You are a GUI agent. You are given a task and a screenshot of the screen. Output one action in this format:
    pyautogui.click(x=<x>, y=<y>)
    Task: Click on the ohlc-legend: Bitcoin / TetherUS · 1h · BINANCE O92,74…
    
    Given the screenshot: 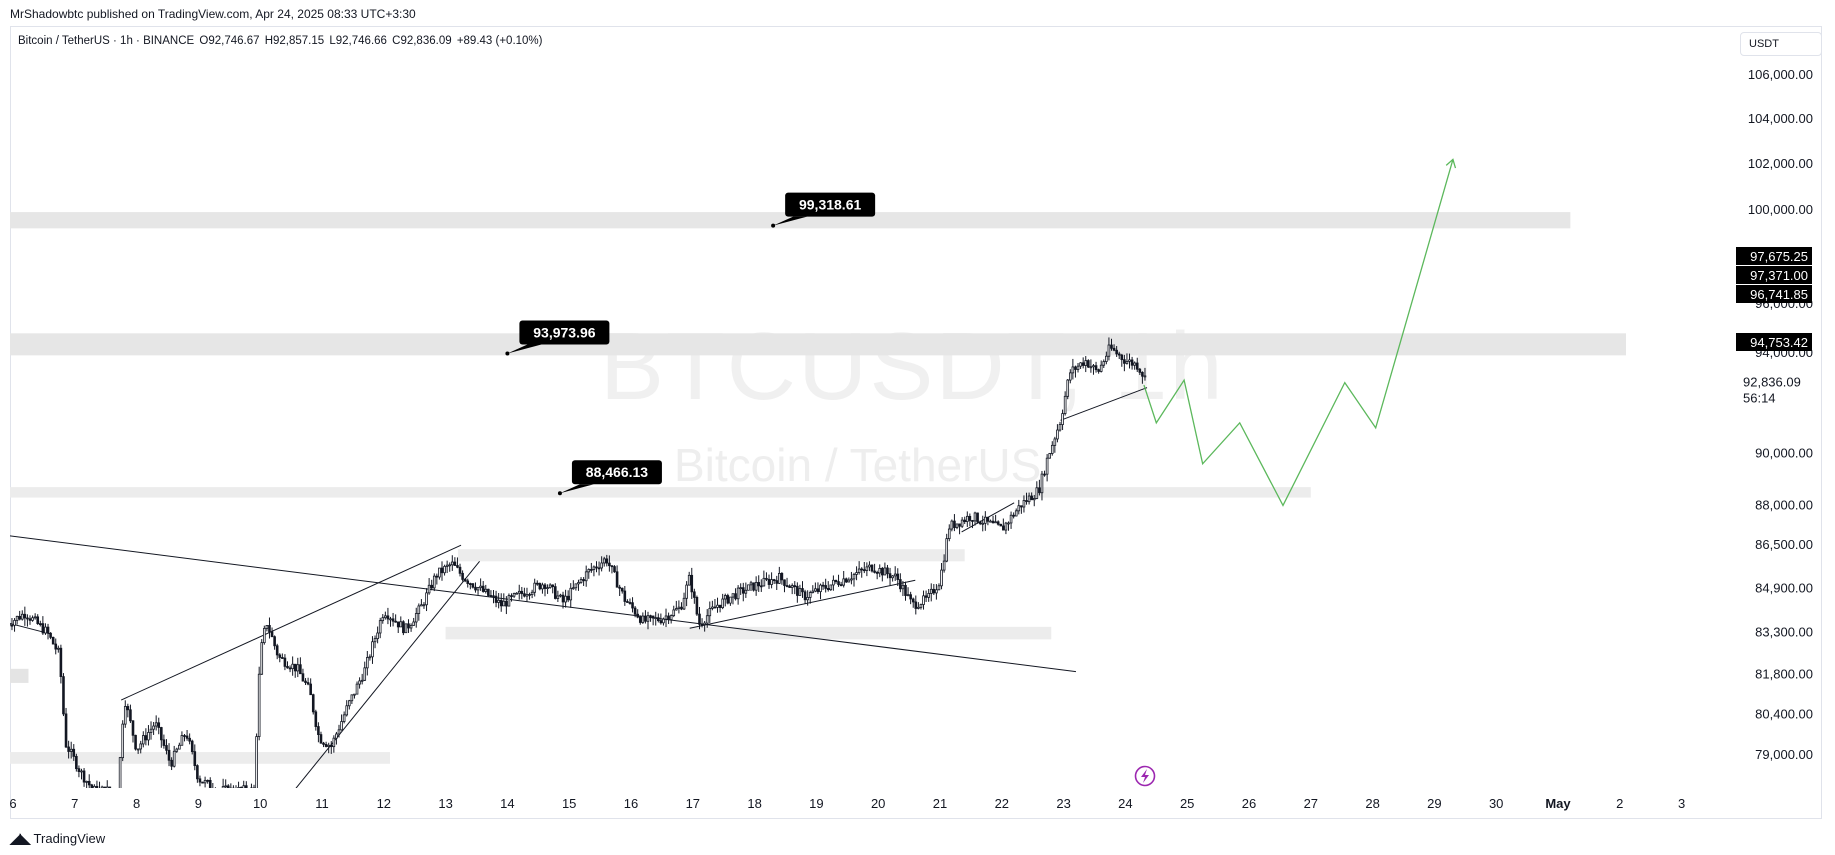 What is the action you would take?
    pyautogui.click(x=281, y=41)
    